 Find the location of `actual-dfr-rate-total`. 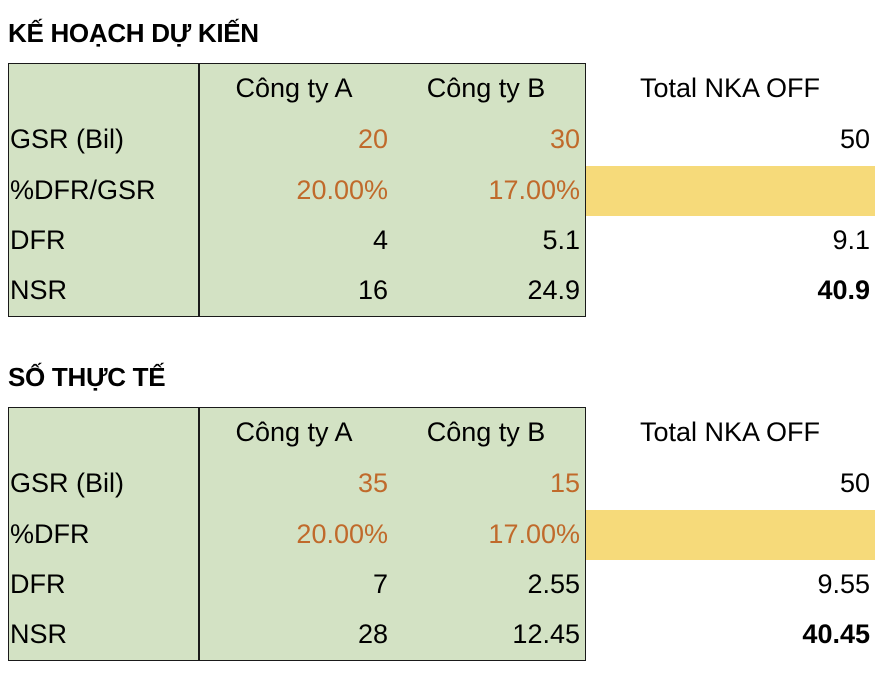

actual-dfr-rate-total is located at coordinates (730, 534).